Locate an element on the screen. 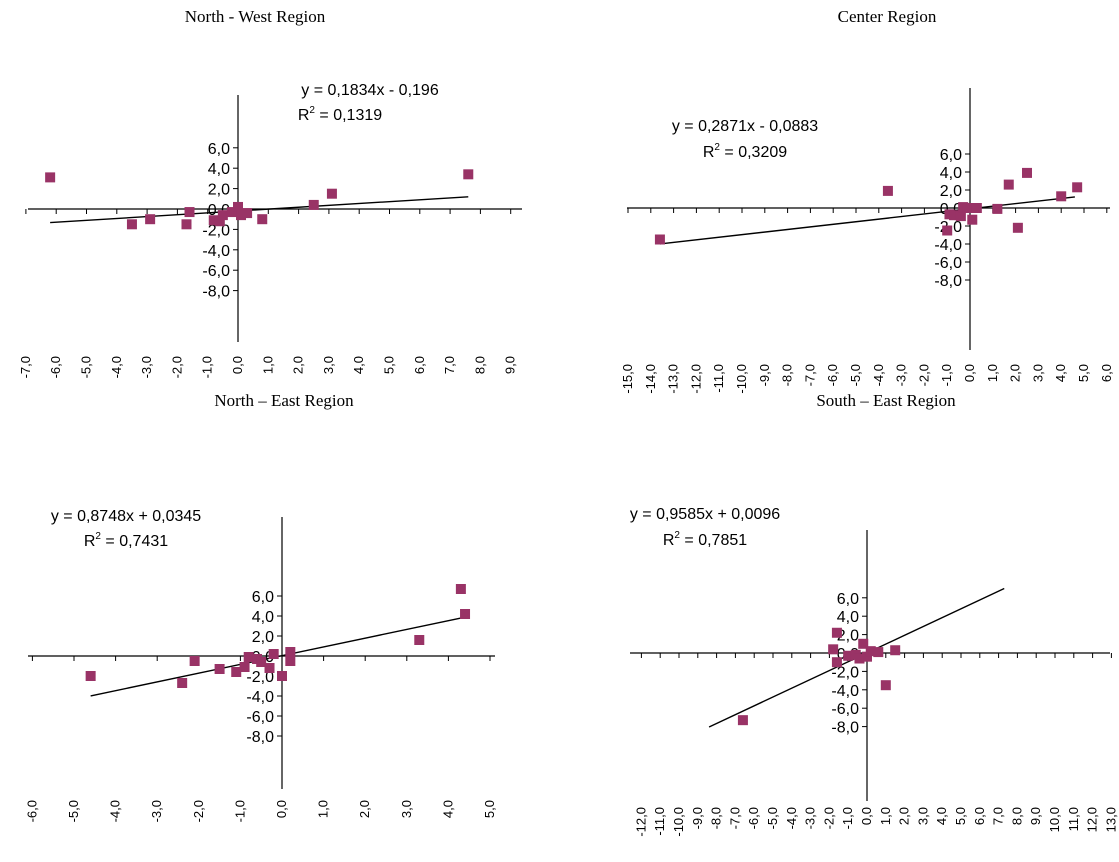  x-tick-label: -12,0 is located at coordinates (695, 379).